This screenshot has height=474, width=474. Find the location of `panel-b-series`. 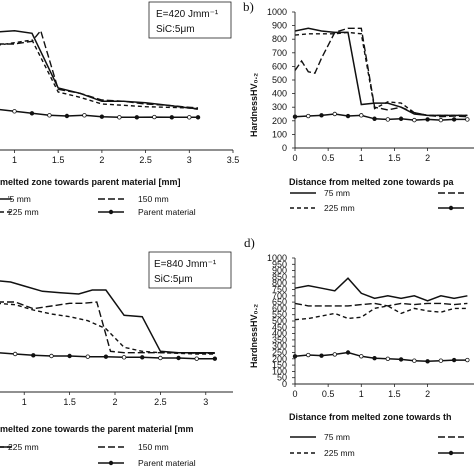

panel-b-series is located at coordinates (381, 75).